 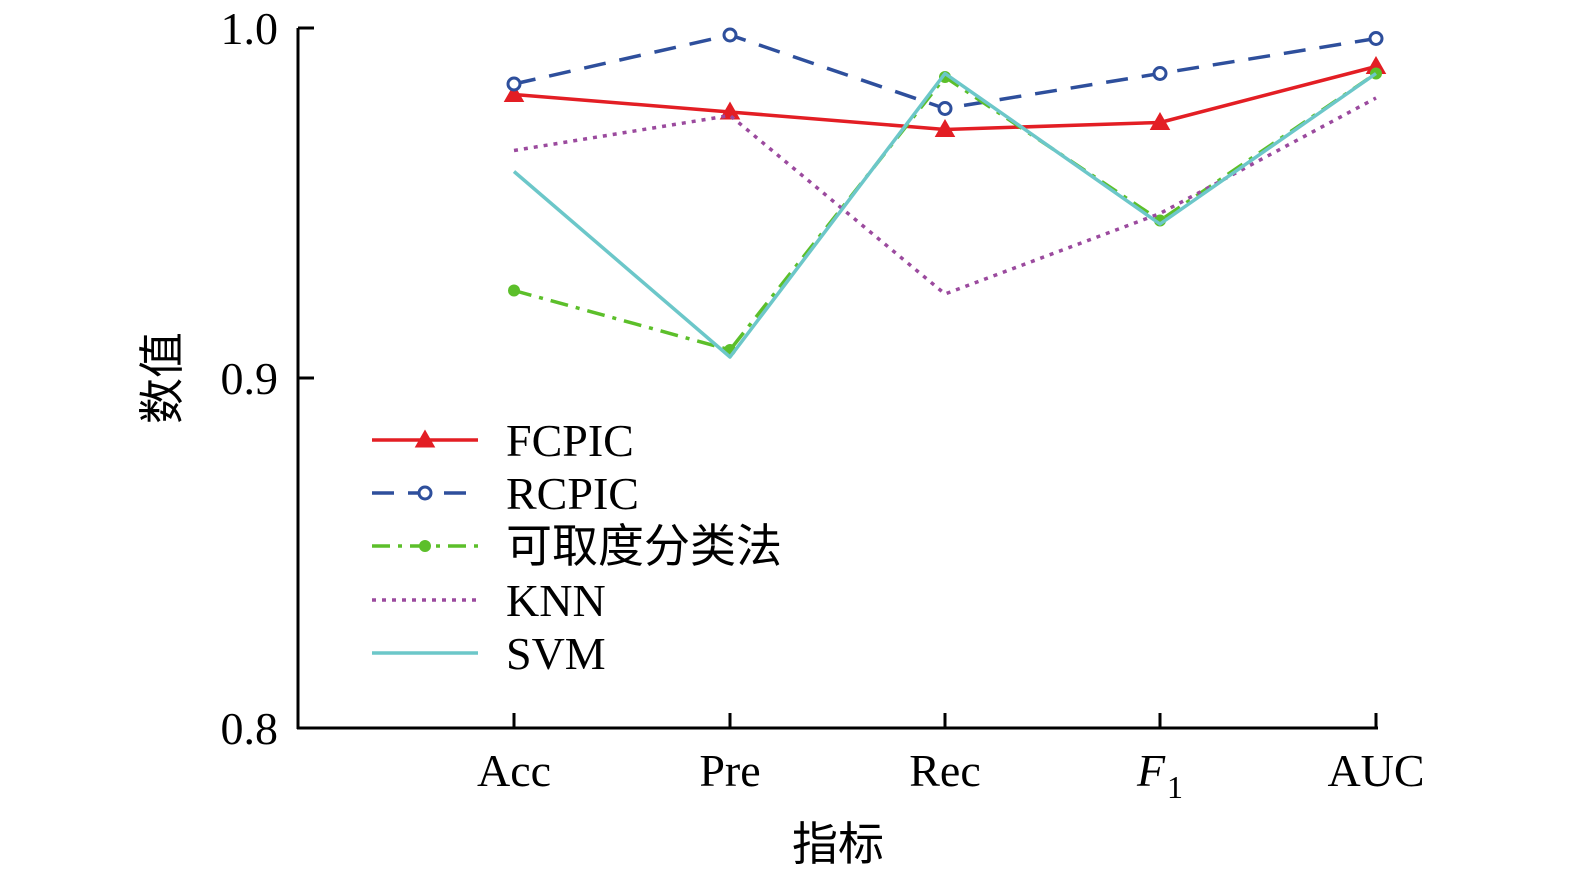 What do you see at coordinates (838, 844) in the screenshot?
I see `x-axis-title: 指标` at bounding box center [838, 844].